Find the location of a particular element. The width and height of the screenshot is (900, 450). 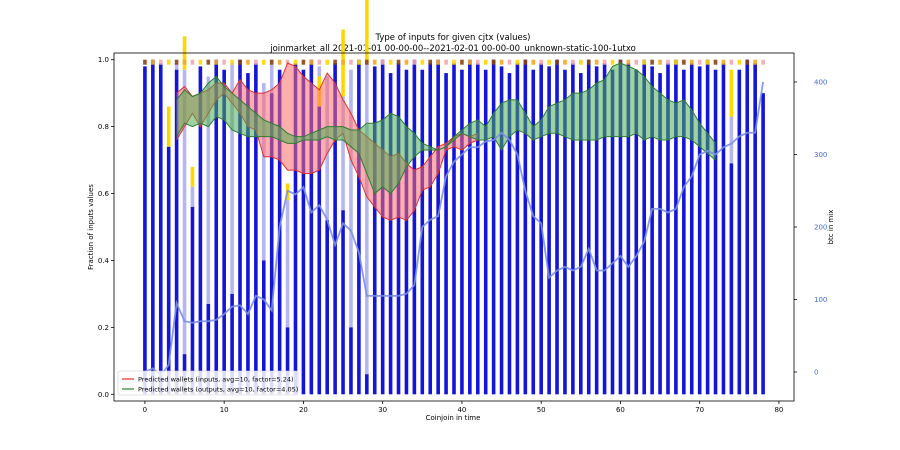

right-y-tick-label: 300 is located at coordinates (820, 155).